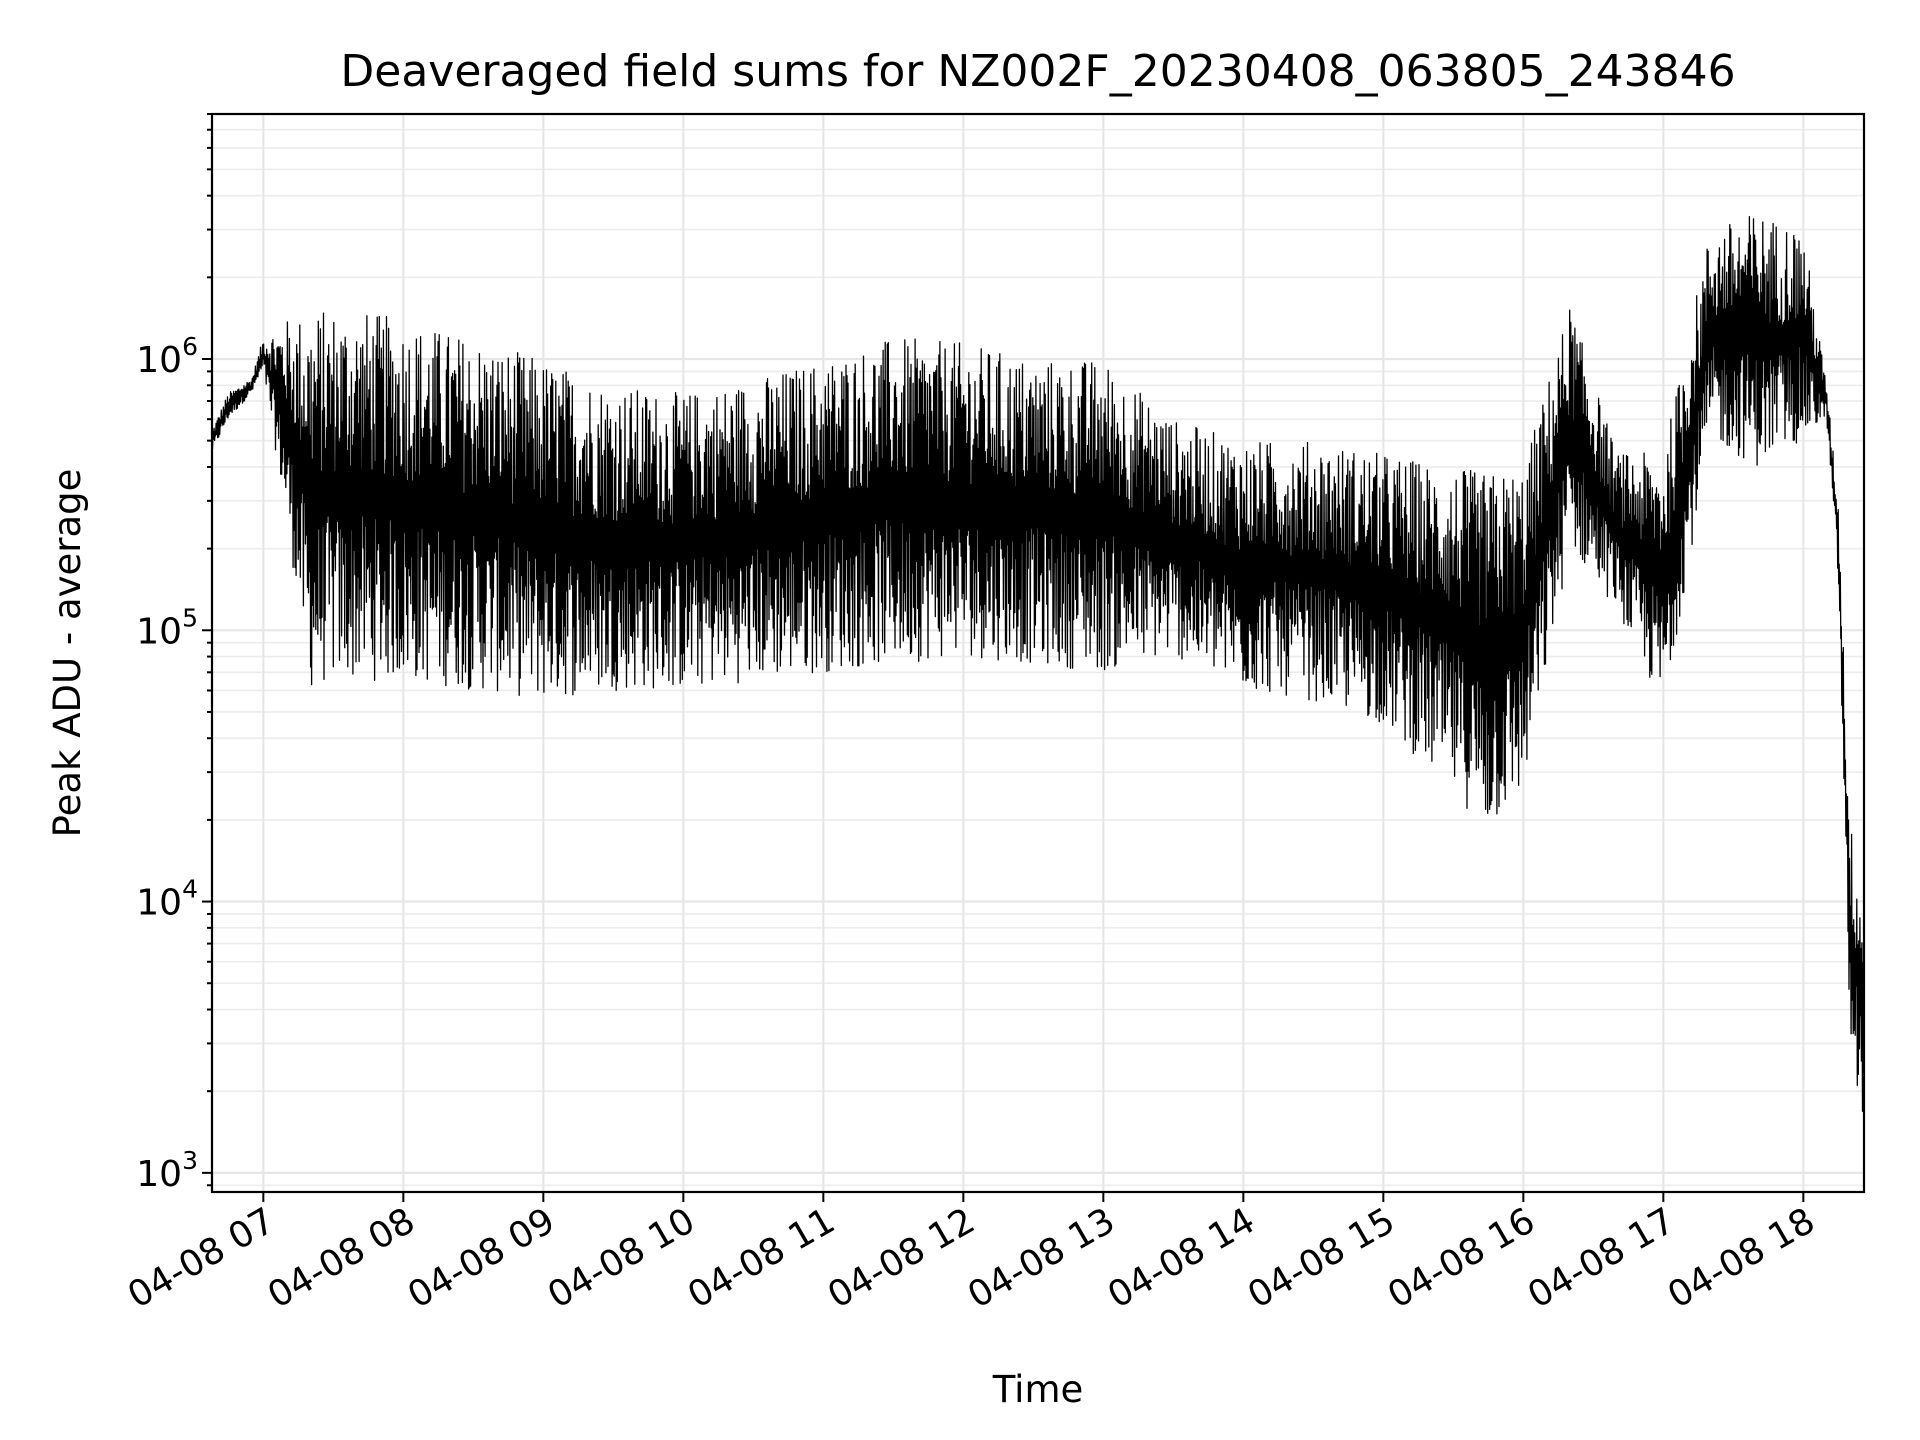  I want to click on y-tick-label: 10⁴, so click(167, 899).